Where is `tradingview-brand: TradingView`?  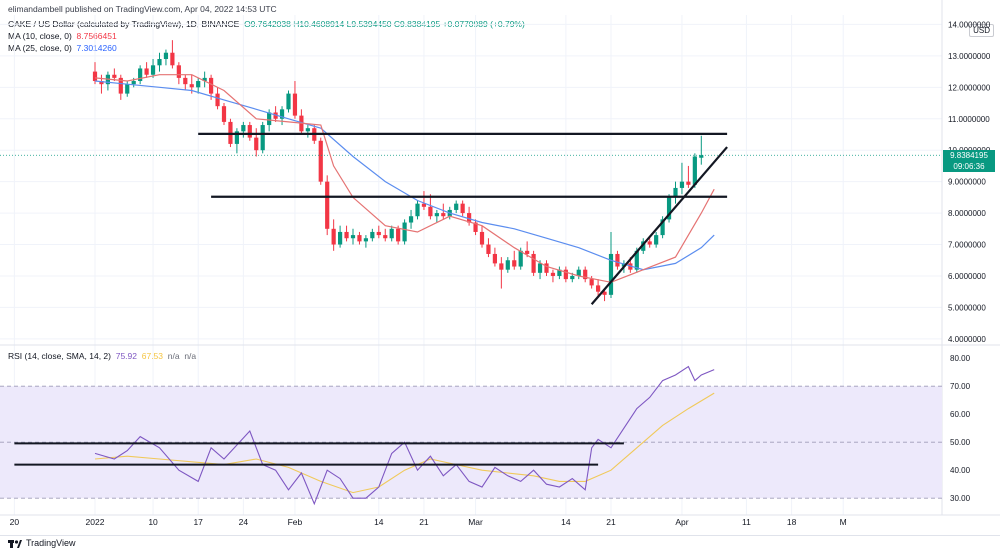 tradingview-brand: TradingView is located at coordinates (51, 543).